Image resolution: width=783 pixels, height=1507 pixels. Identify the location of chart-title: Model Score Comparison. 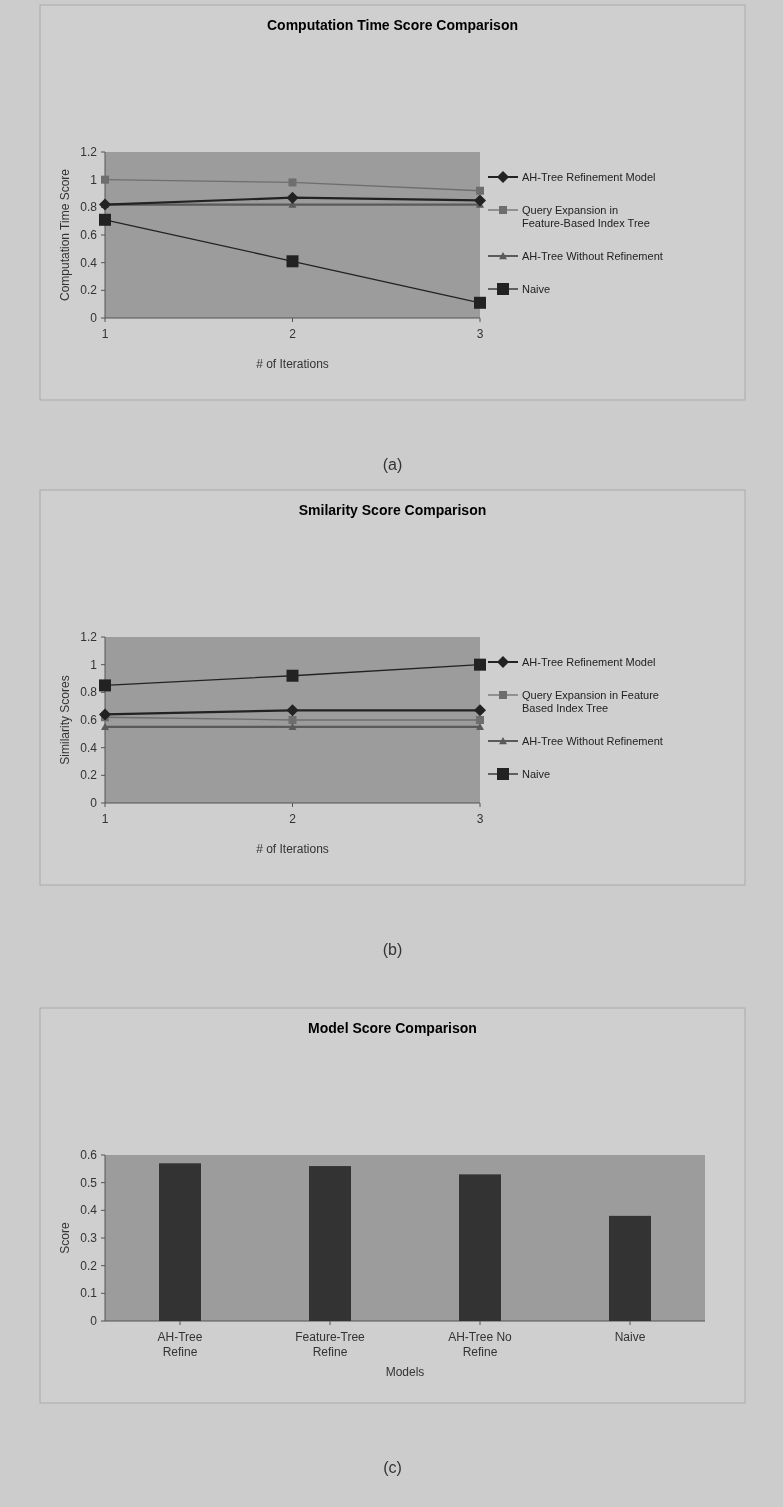
(392, 1028).